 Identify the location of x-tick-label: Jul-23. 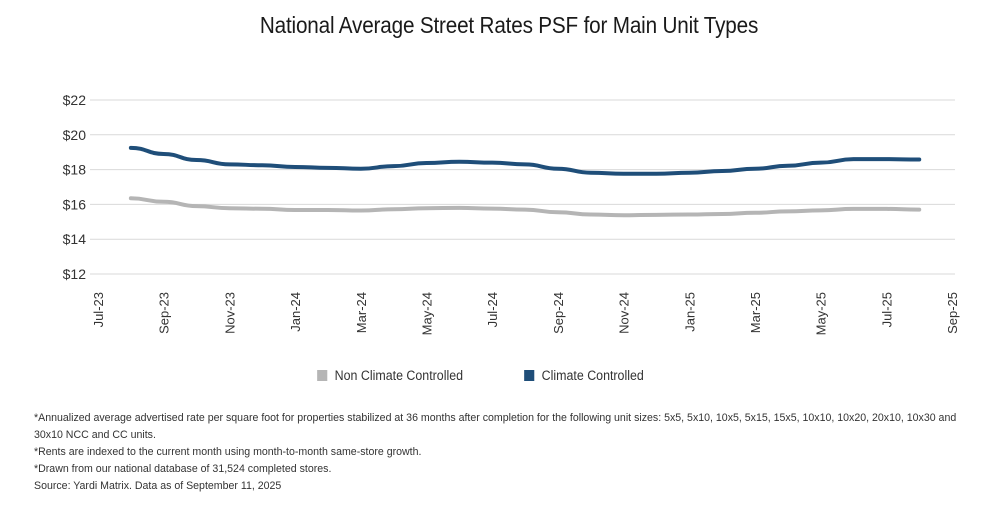
(98, 309).